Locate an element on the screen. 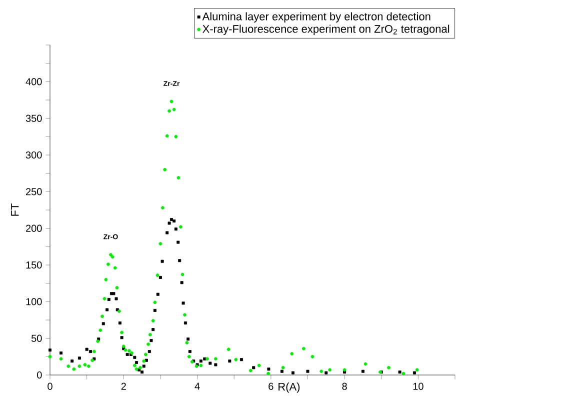 The height and width of the screenshot is (413, 575). y-tick-label: 200 is located at coordinates (34, 228).